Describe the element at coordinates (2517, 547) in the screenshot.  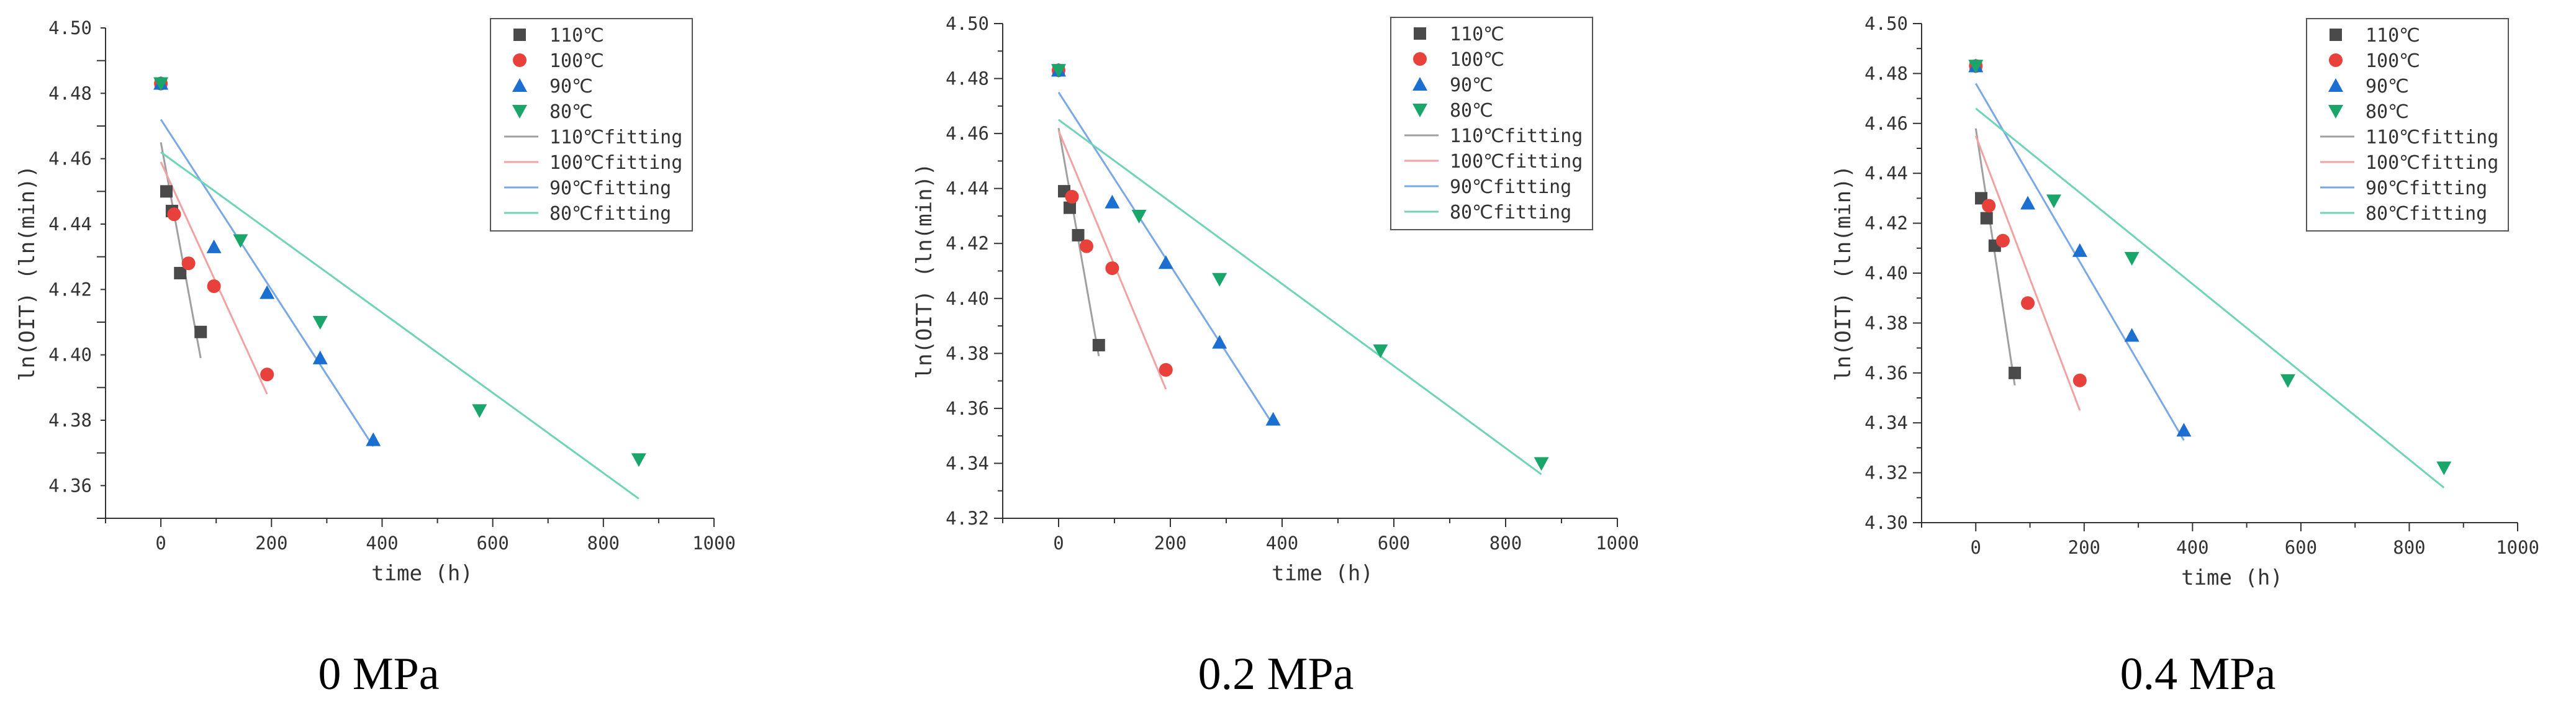
I see `x-tick-label: 1000` at that location.